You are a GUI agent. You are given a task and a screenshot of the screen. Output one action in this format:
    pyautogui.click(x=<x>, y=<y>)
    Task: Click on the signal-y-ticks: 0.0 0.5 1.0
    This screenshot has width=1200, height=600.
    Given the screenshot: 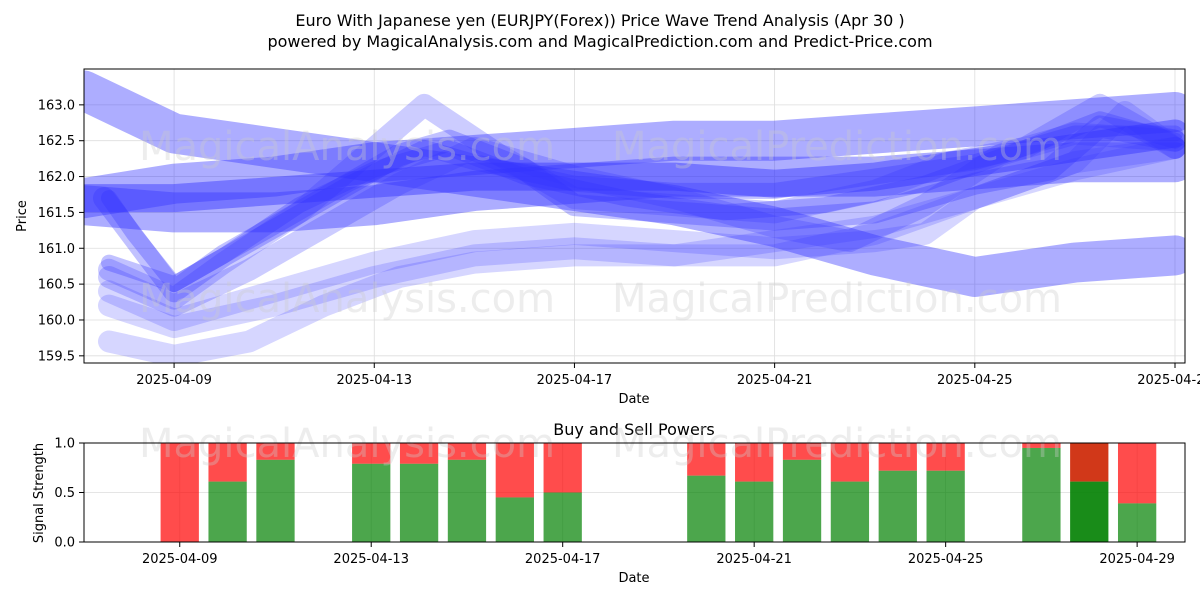 What is the action you would take?
    pyautogui.click(x=69, y=494)
    